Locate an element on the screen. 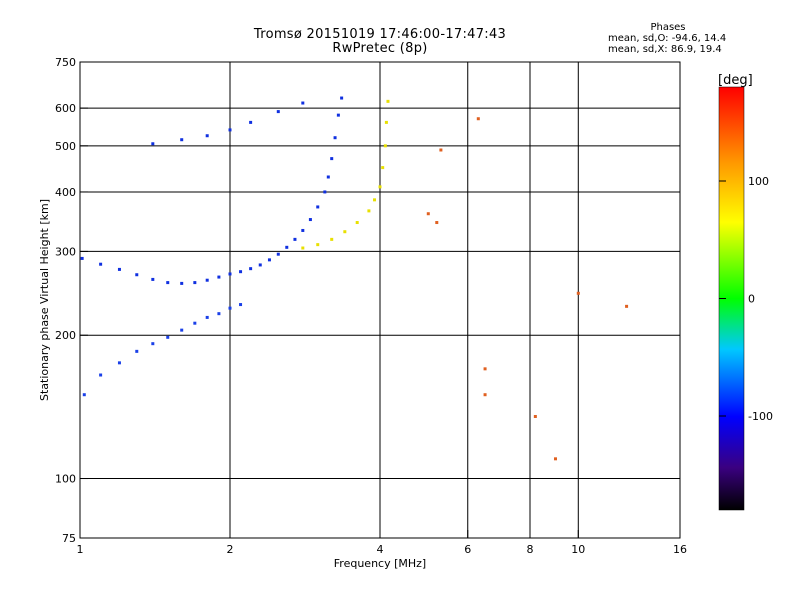 This screenshot has height=600, width=800. y-axis-label: Stationary phase Virtual Height [km] is located at coordinates (44, 300).